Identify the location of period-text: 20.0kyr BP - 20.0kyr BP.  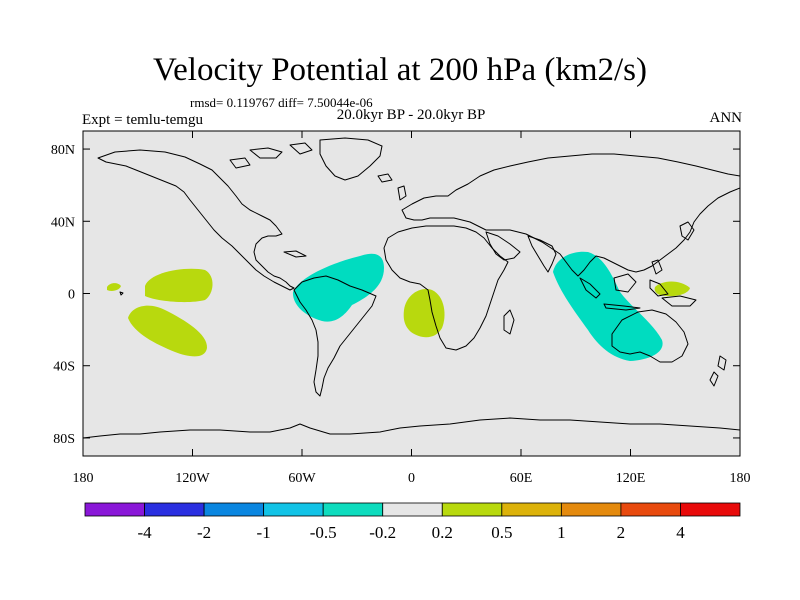
(411, 115).